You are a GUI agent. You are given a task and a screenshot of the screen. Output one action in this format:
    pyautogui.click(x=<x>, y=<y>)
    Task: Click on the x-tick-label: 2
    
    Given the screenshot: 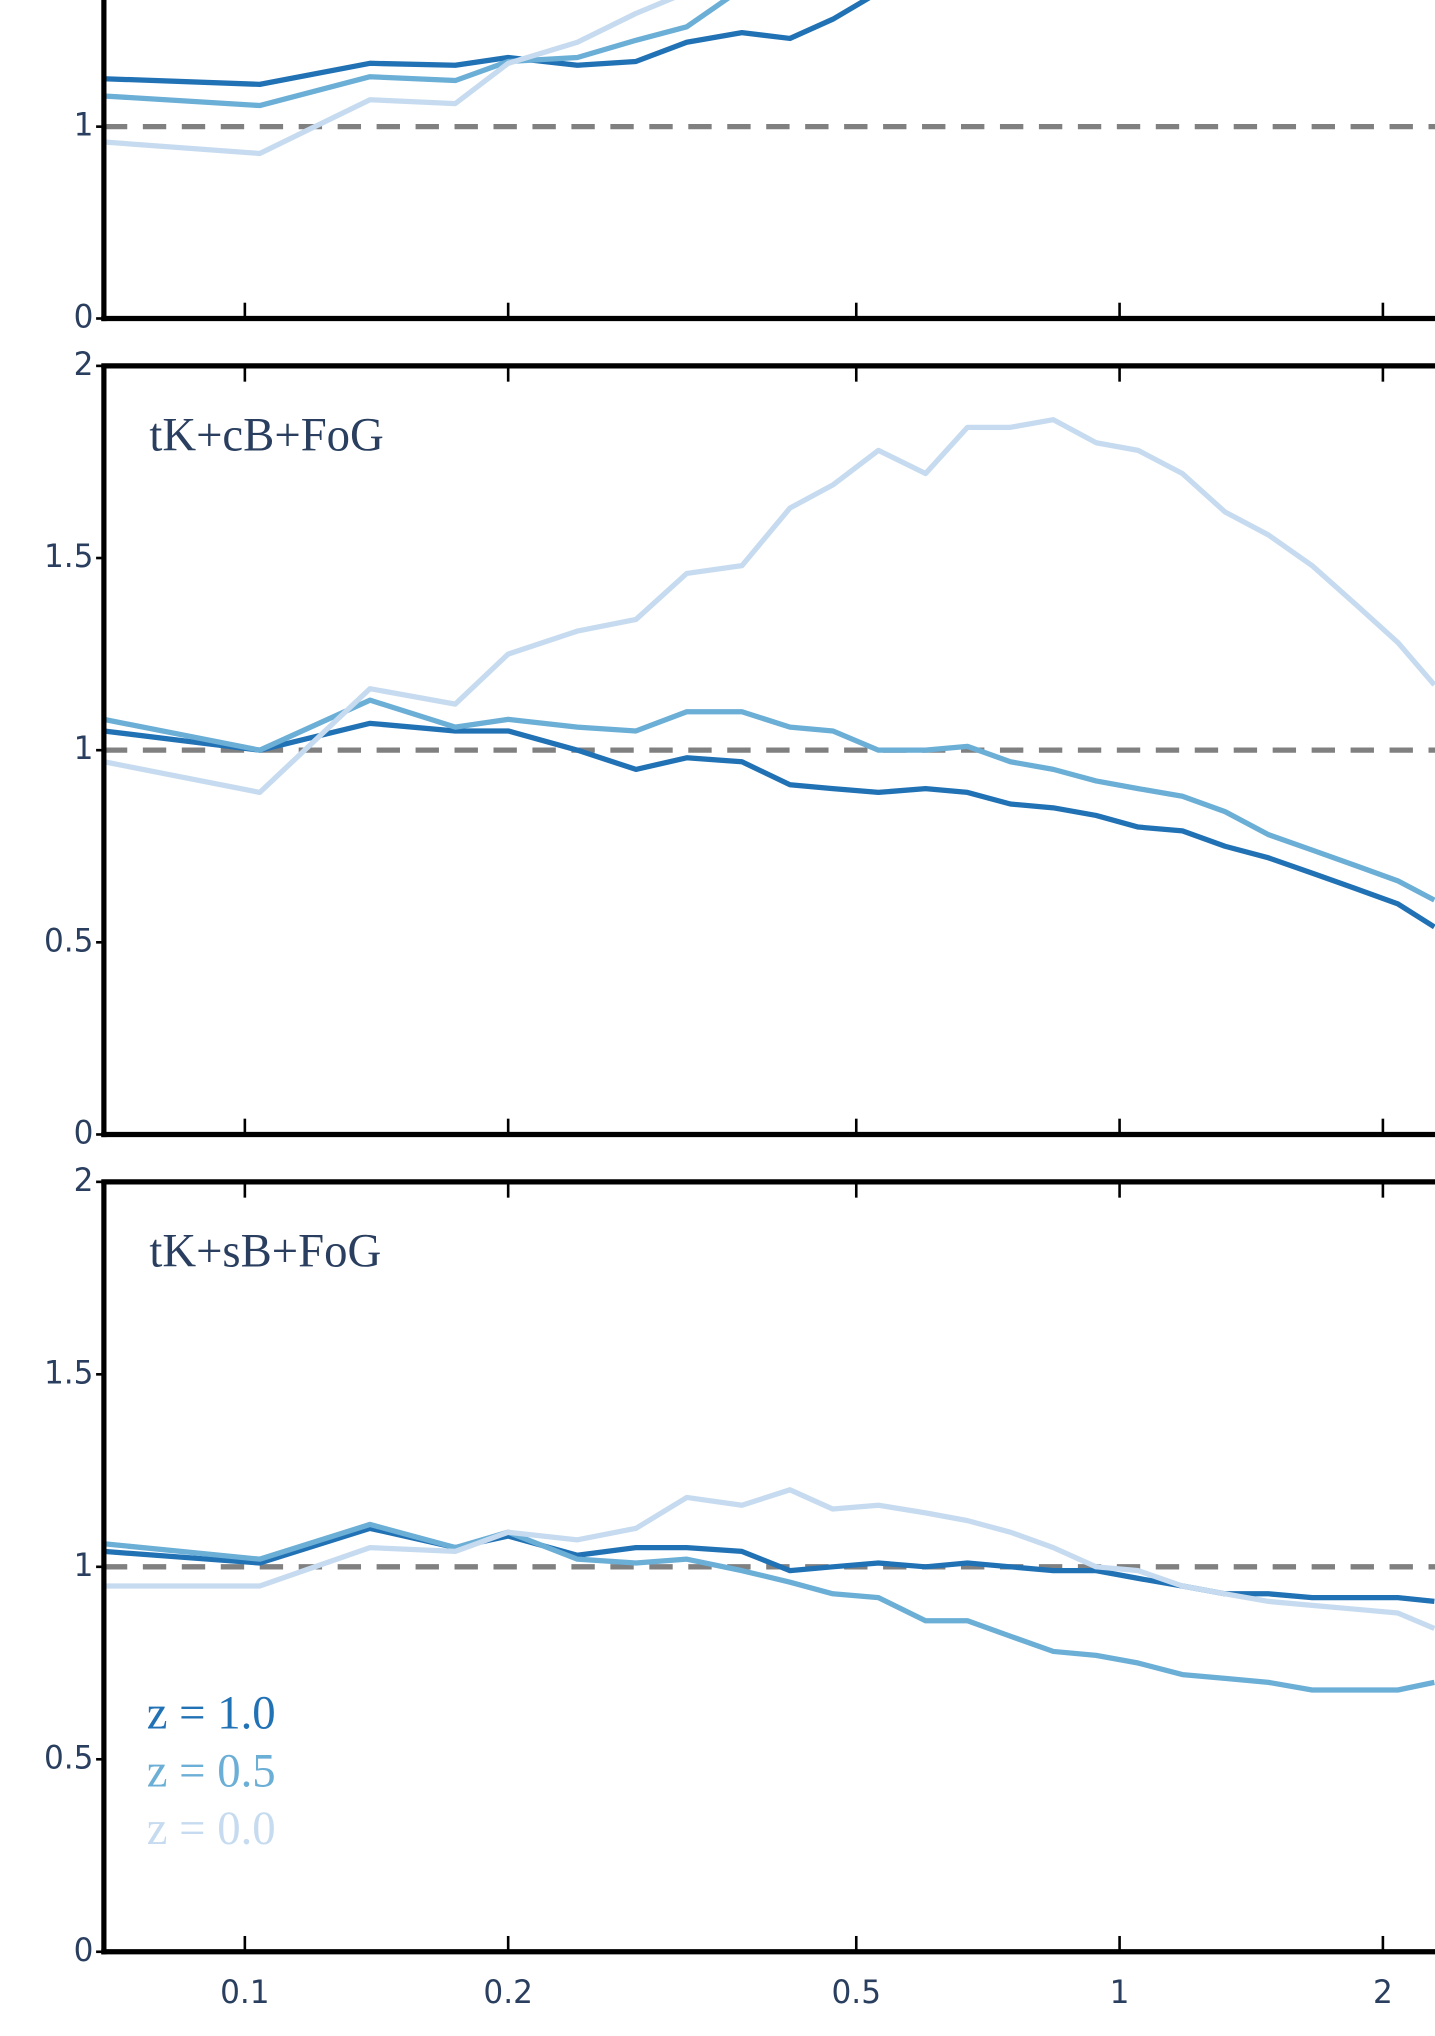 What is the action you would take?
    pyautogui.click(x=1383, y=1993)
    